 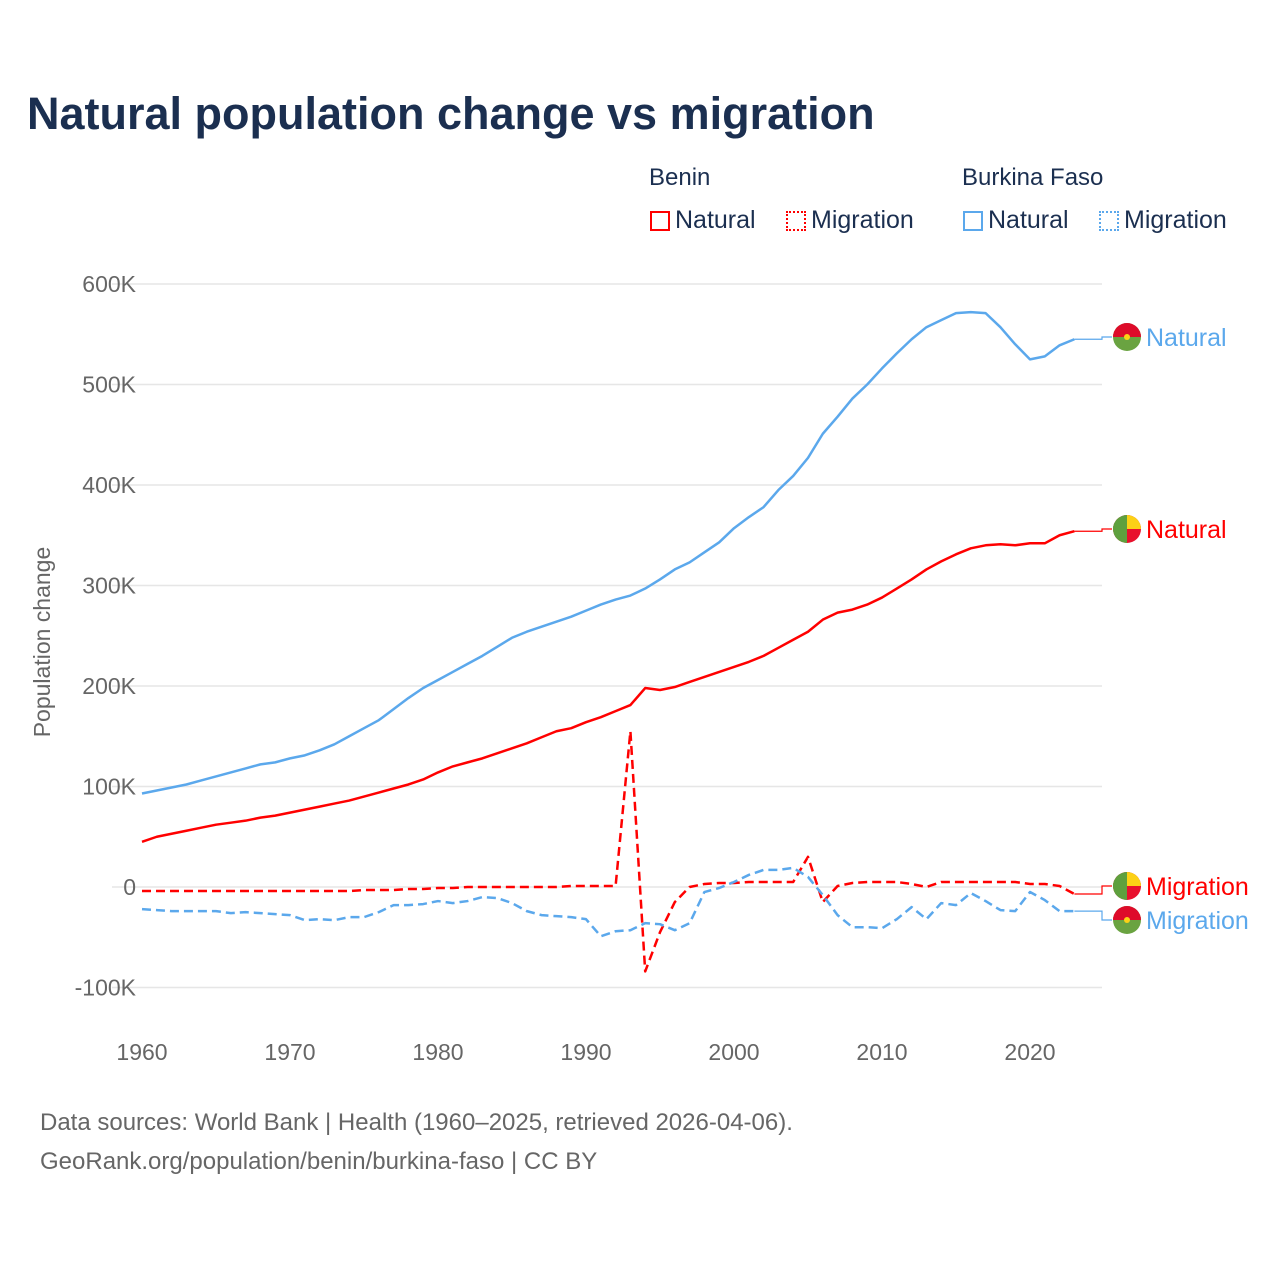 What do you see at coordinates (141, 1052) in the screenshot?
I see `x-tick-label: 1960` at bounding box center [141, 1052].